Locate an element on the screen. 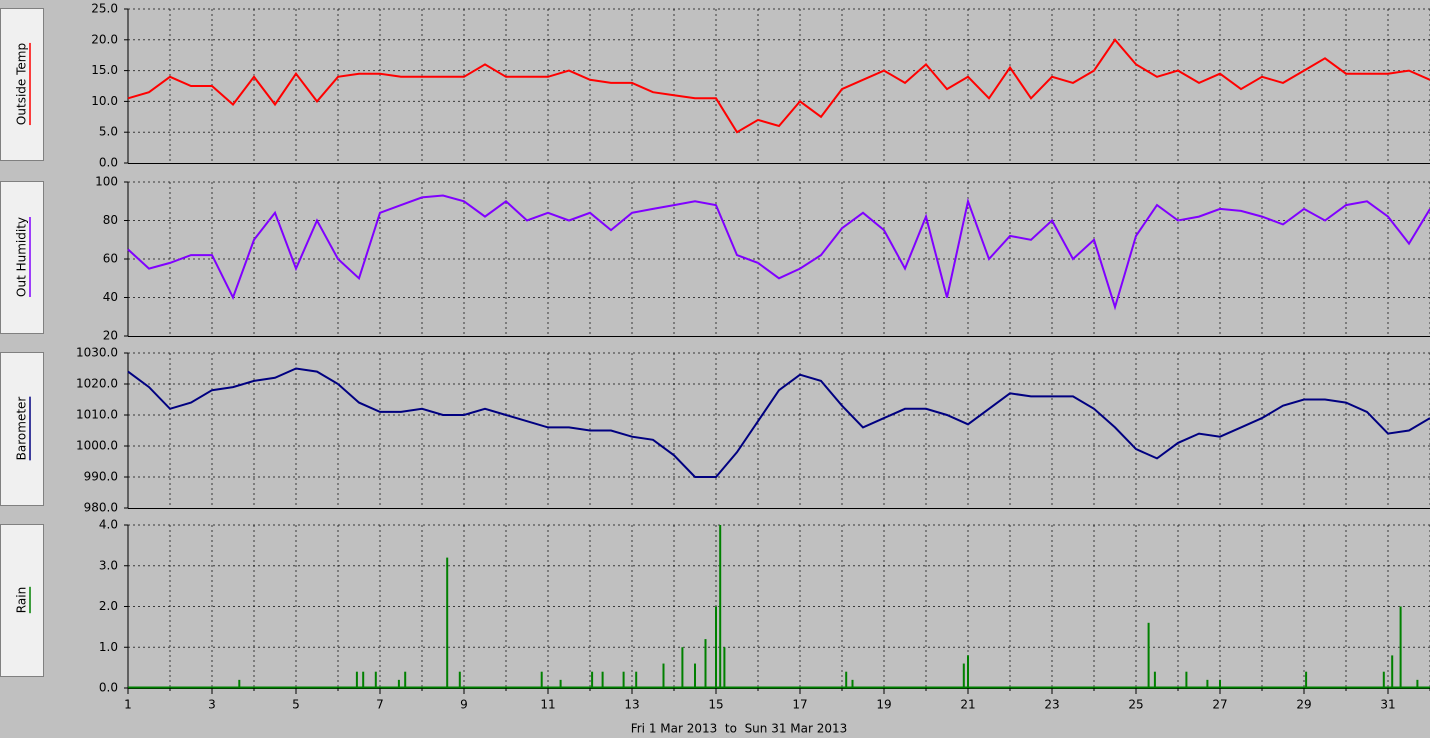 This screenshot has height=738, width=1430. panel-label: Barometer is located at coordinates (22, 429).